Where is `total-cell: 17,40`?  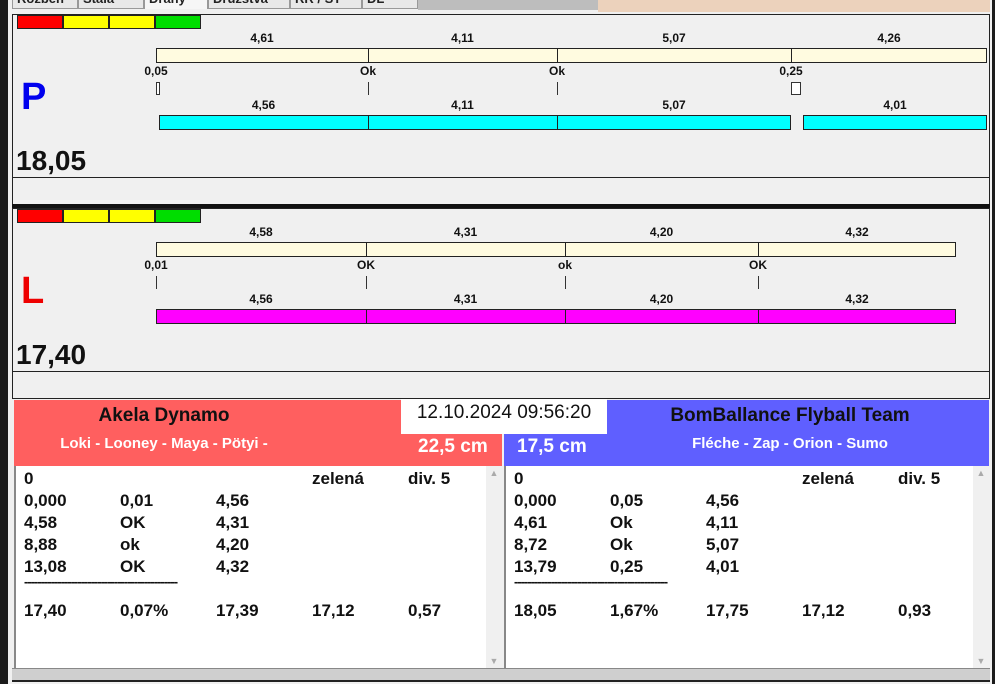 total-cell: 17,40 is located at coordinates (45, 610).